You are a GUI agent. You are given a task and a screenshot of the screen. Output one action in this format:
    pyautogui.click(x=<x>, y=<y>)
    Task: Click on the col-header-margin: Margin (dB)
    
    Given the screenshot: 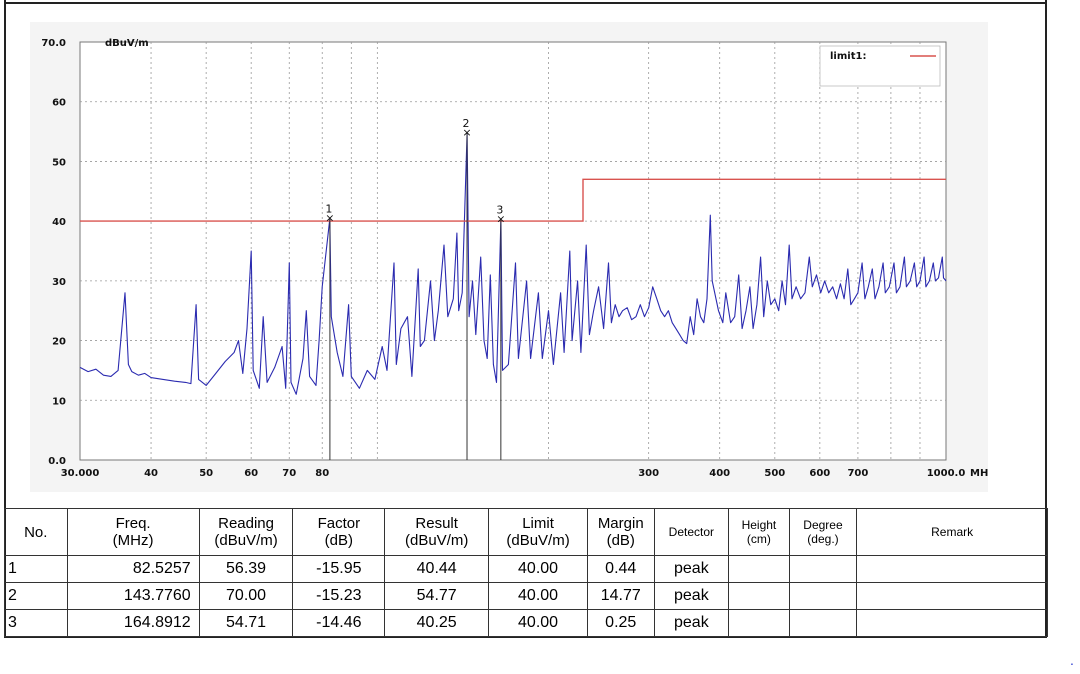 What is the action you would take?
    pyautogui.click(x=620, y=532)
    